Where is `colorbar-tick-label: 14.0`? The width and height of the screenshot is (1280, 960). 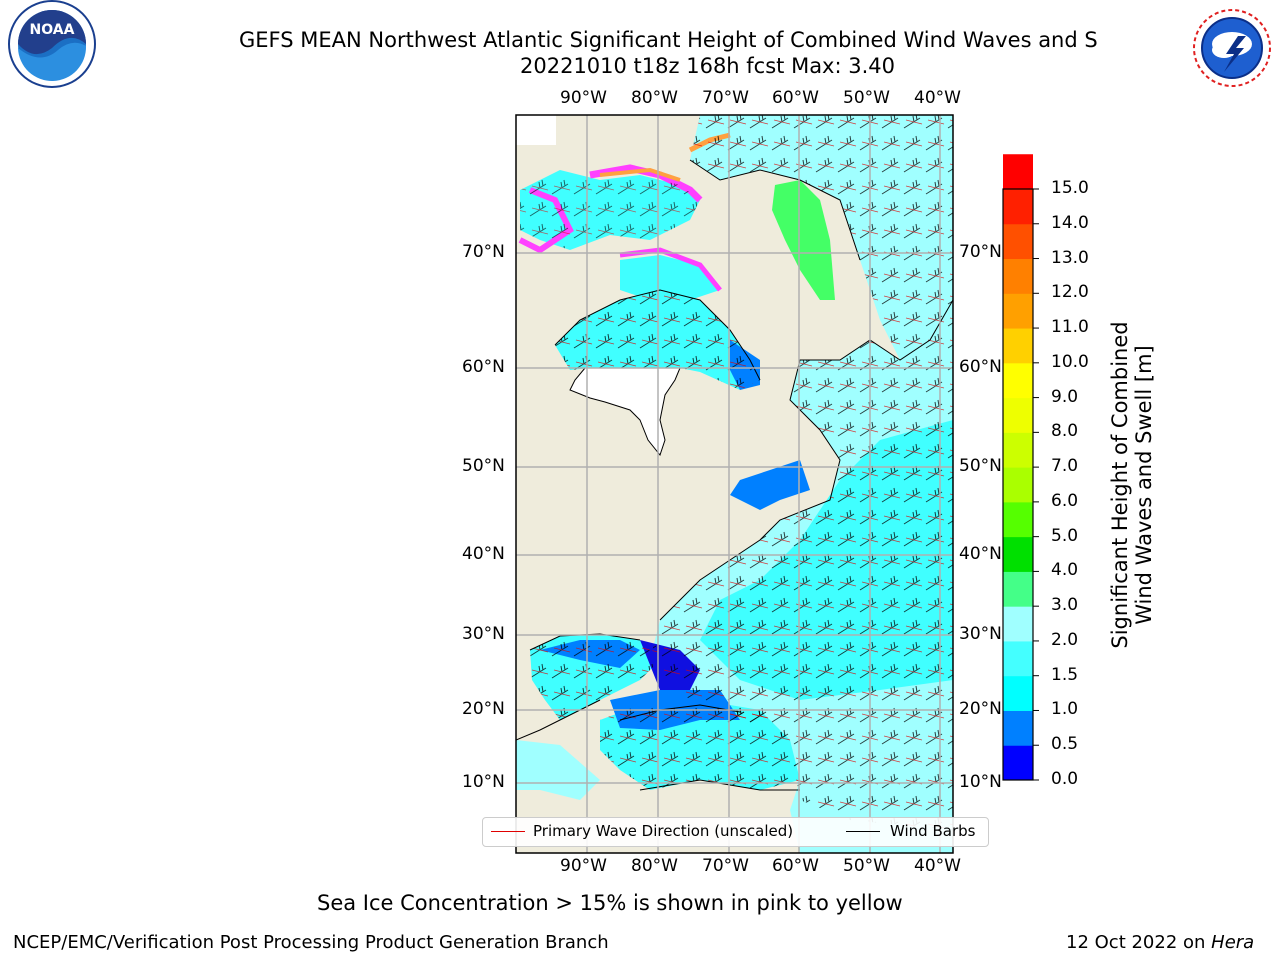 colorbar-tick-label: 14.0 is located at coordinates (1070, 222).